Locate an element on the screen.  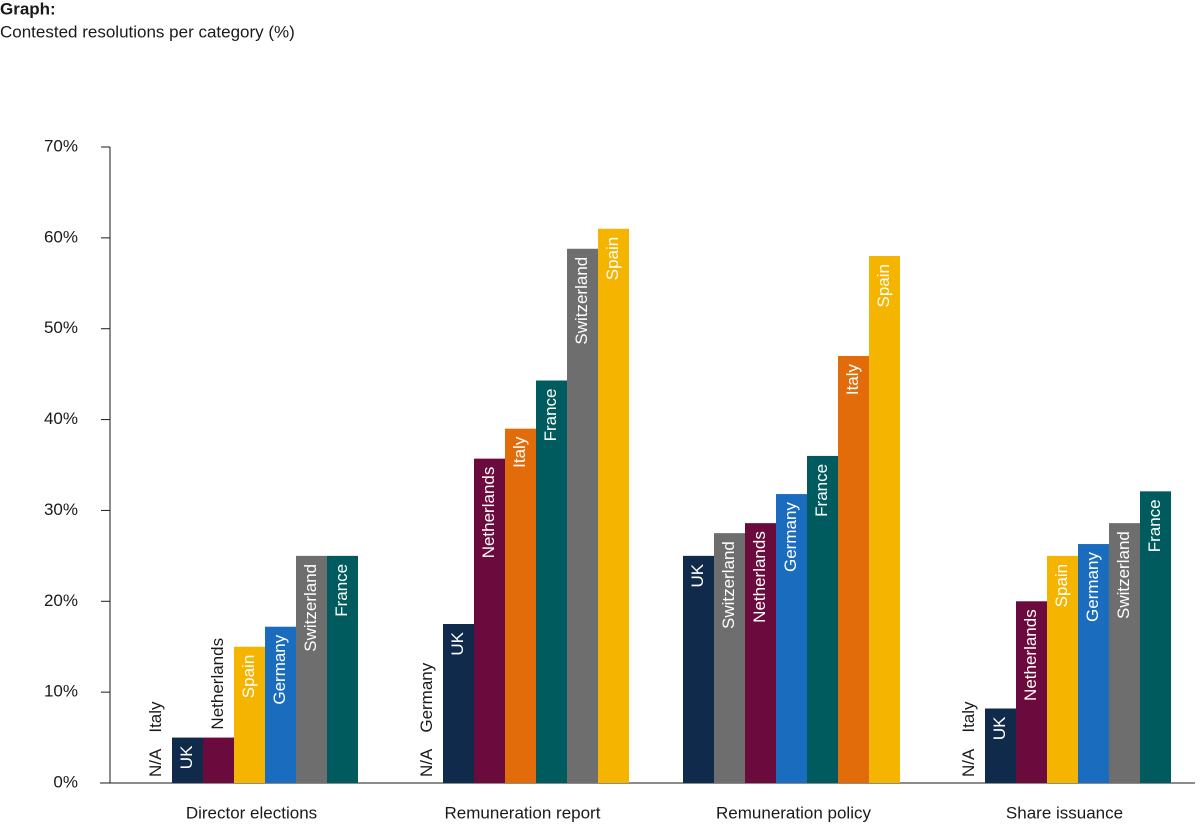
y-tick-label: 60% is located at coordinates (61, 236).